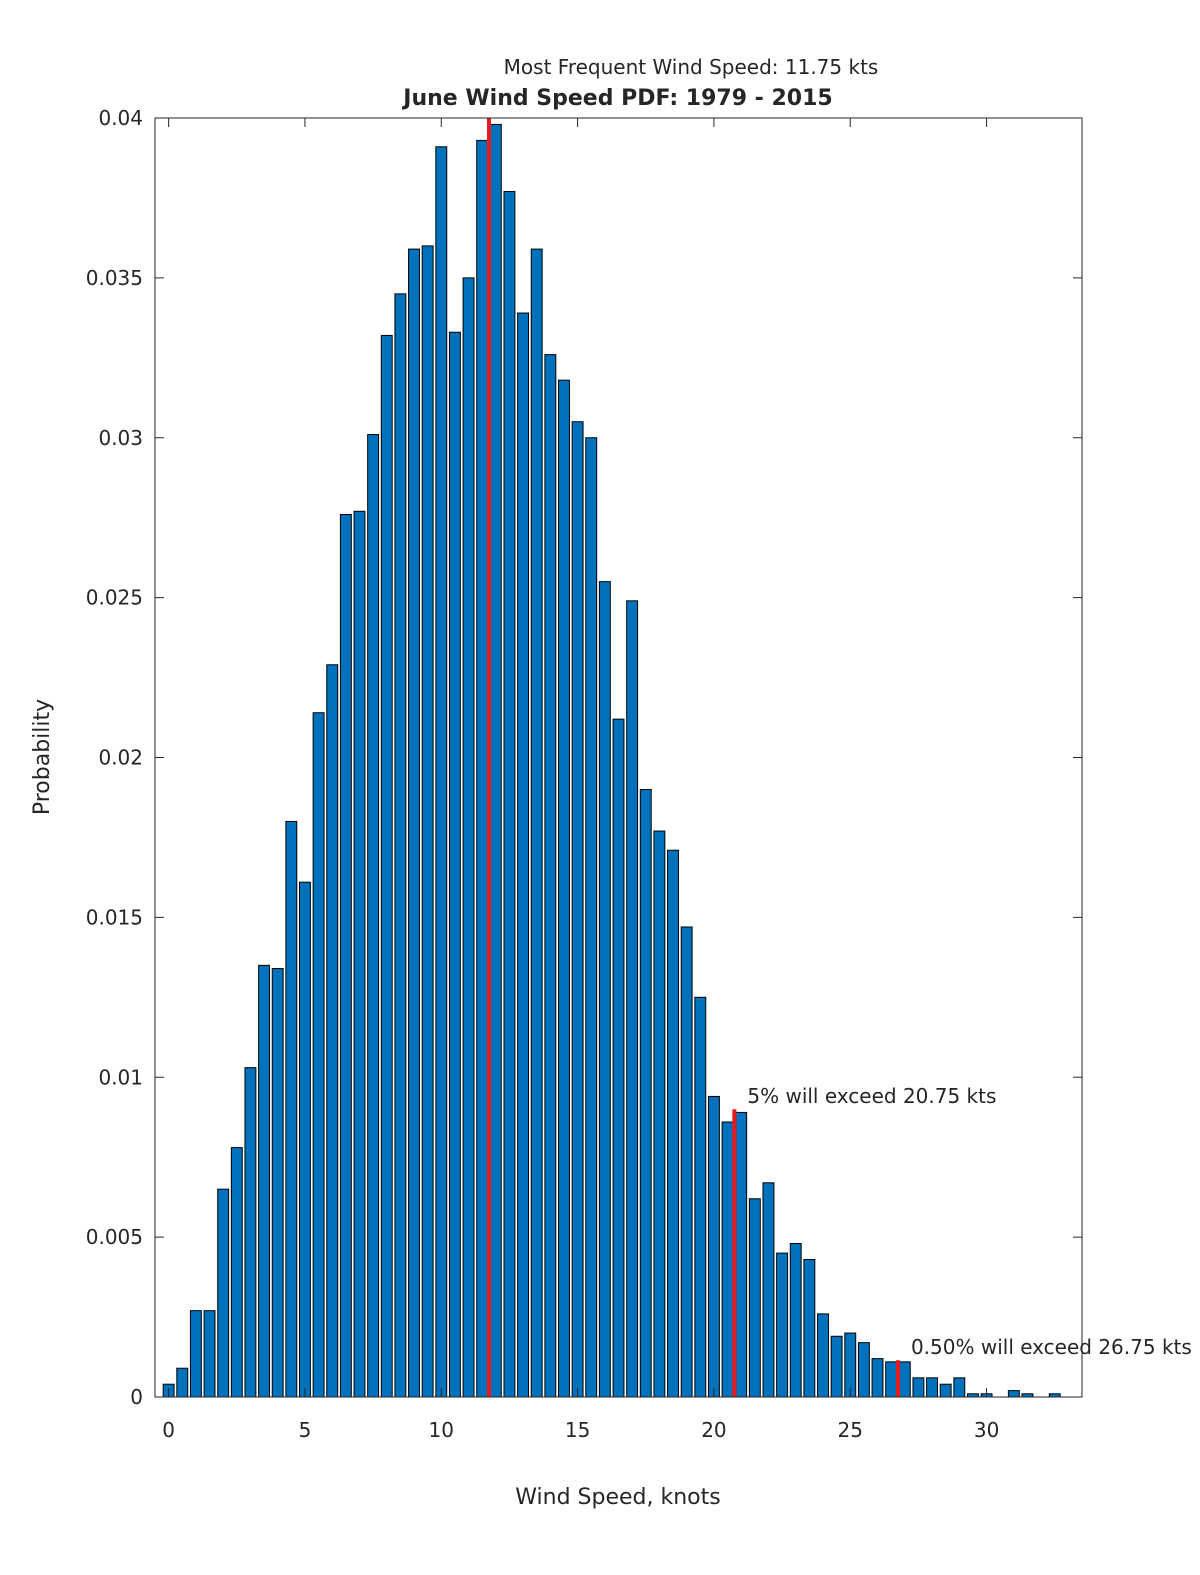 Image resolution: width=1200 pixels, height=1575 pixels. Describe the element at coordinates (577, 1430) in the screenshot. I see `x-tick-label: 15` at that location.